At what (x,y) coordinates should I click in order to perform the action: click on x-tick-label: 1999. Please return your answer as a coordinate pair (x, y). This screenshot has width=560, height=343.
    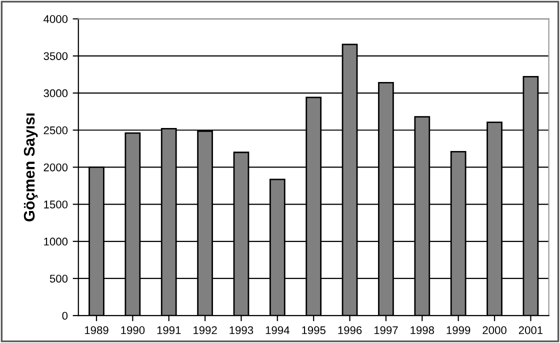
    Looking at the image, I should click on (458, 330).